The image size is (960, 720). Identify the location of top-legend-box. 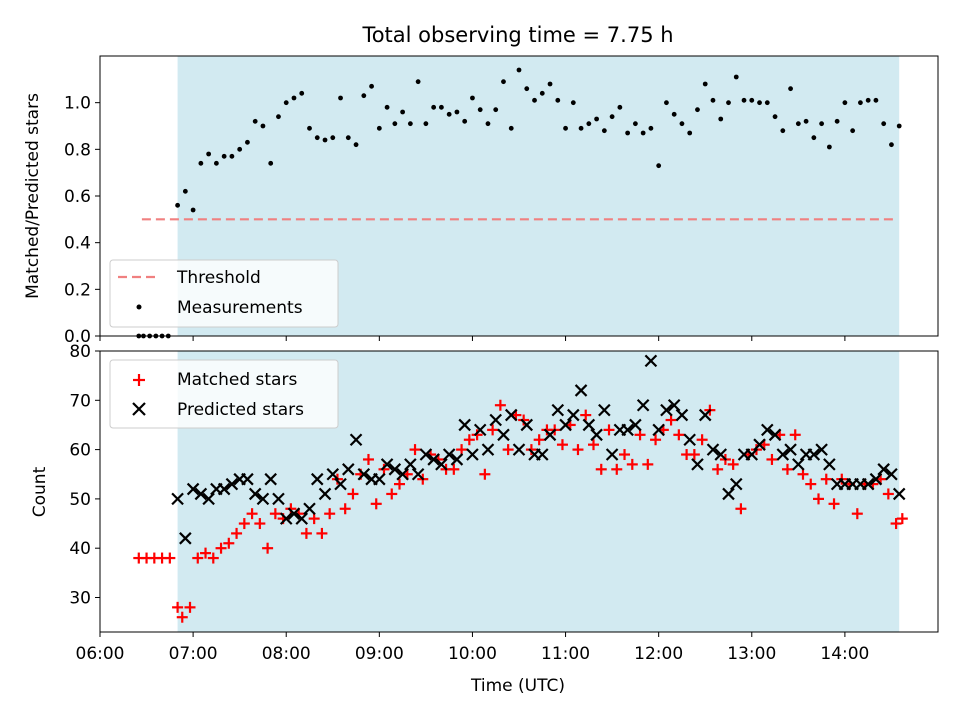
(224, 293).